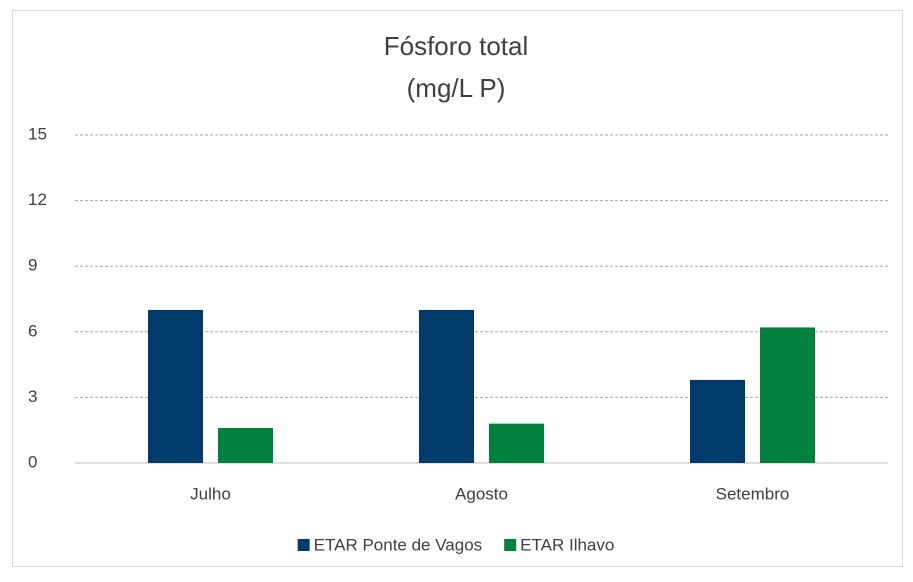 The image size is (913, 582). Describe the element at coordinates (32, 461) in the screenshot. I see `y-tick-label: 0` at that location.